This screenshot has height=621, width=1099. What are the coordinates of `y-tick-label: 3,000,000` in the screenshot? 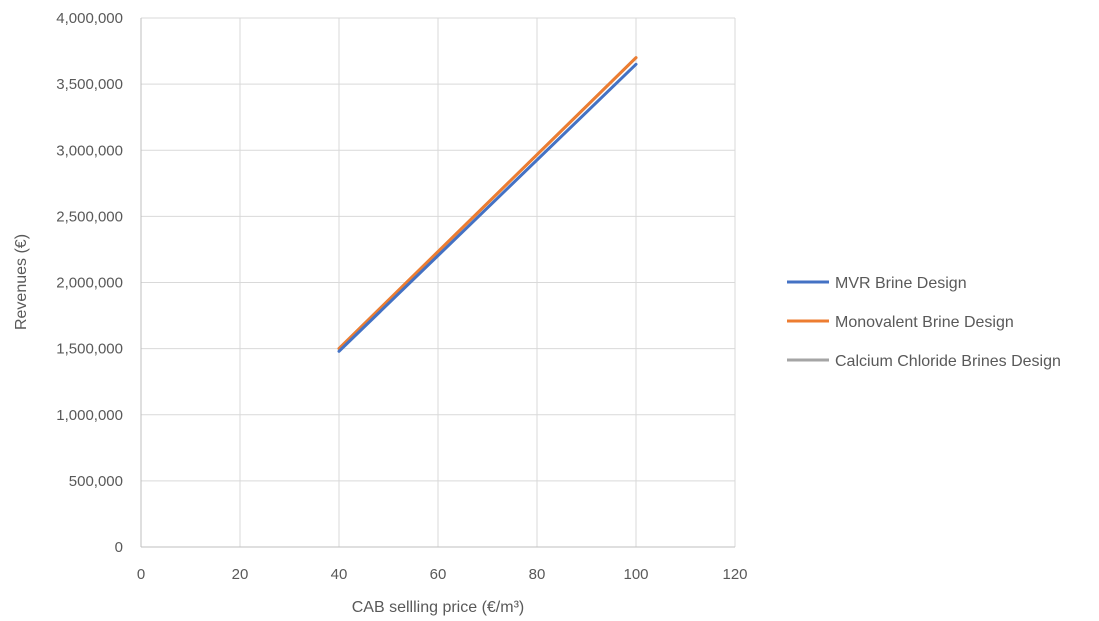 It's located at (89, 150).